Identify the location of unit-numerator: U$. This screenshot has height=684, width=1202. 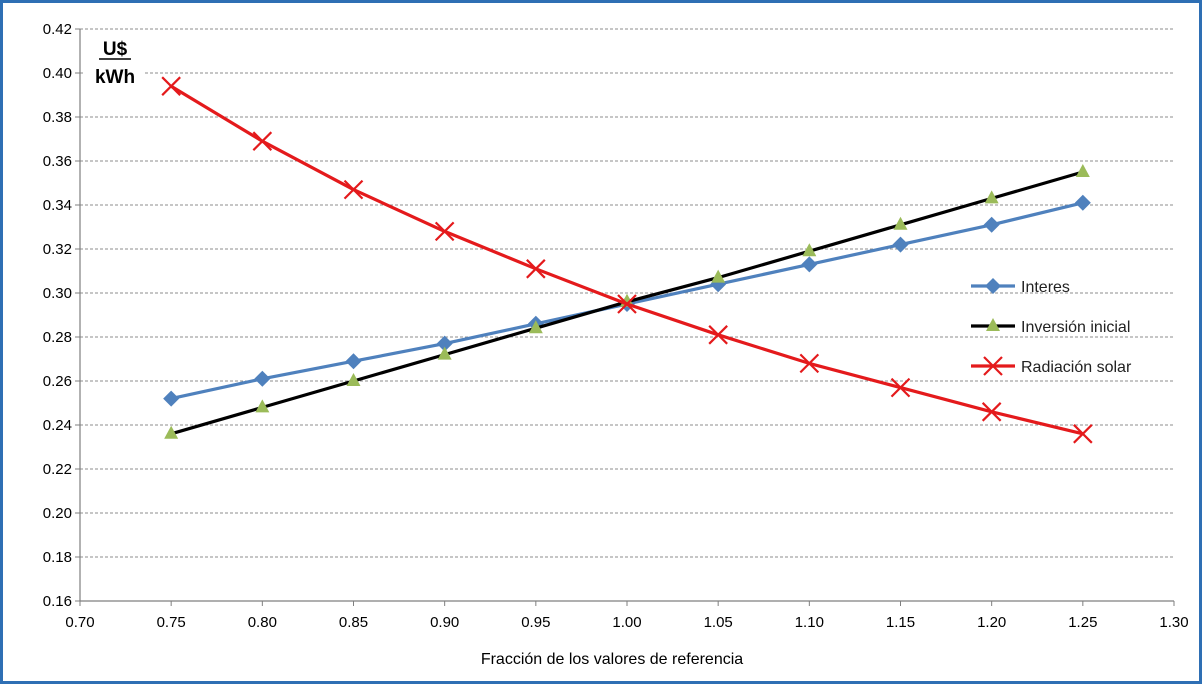
(115, 49).